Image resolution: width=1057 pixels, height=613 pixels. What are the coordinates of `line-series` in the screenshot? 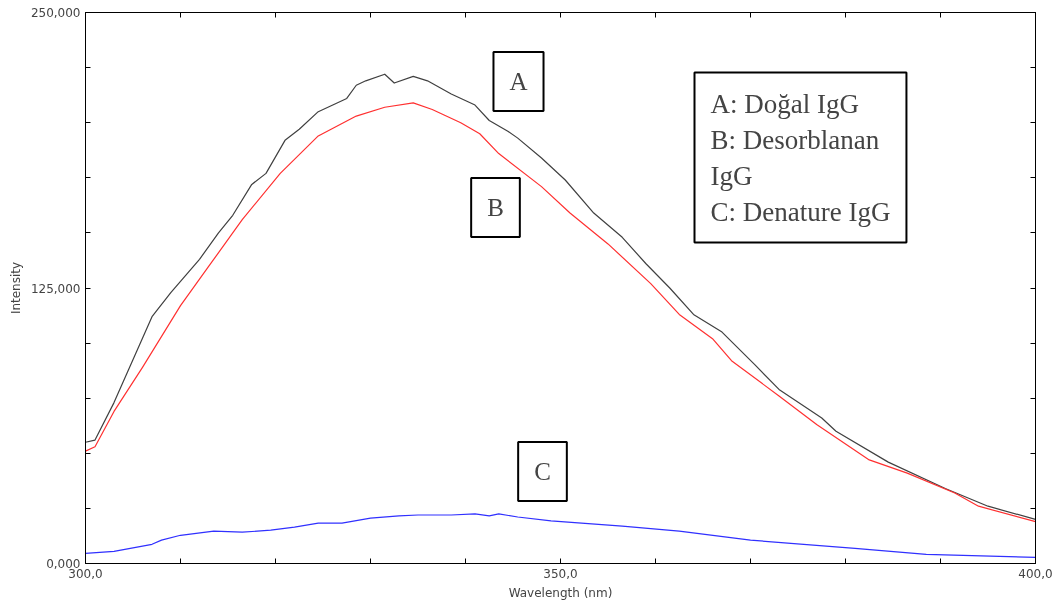 It's located at (560, 535).